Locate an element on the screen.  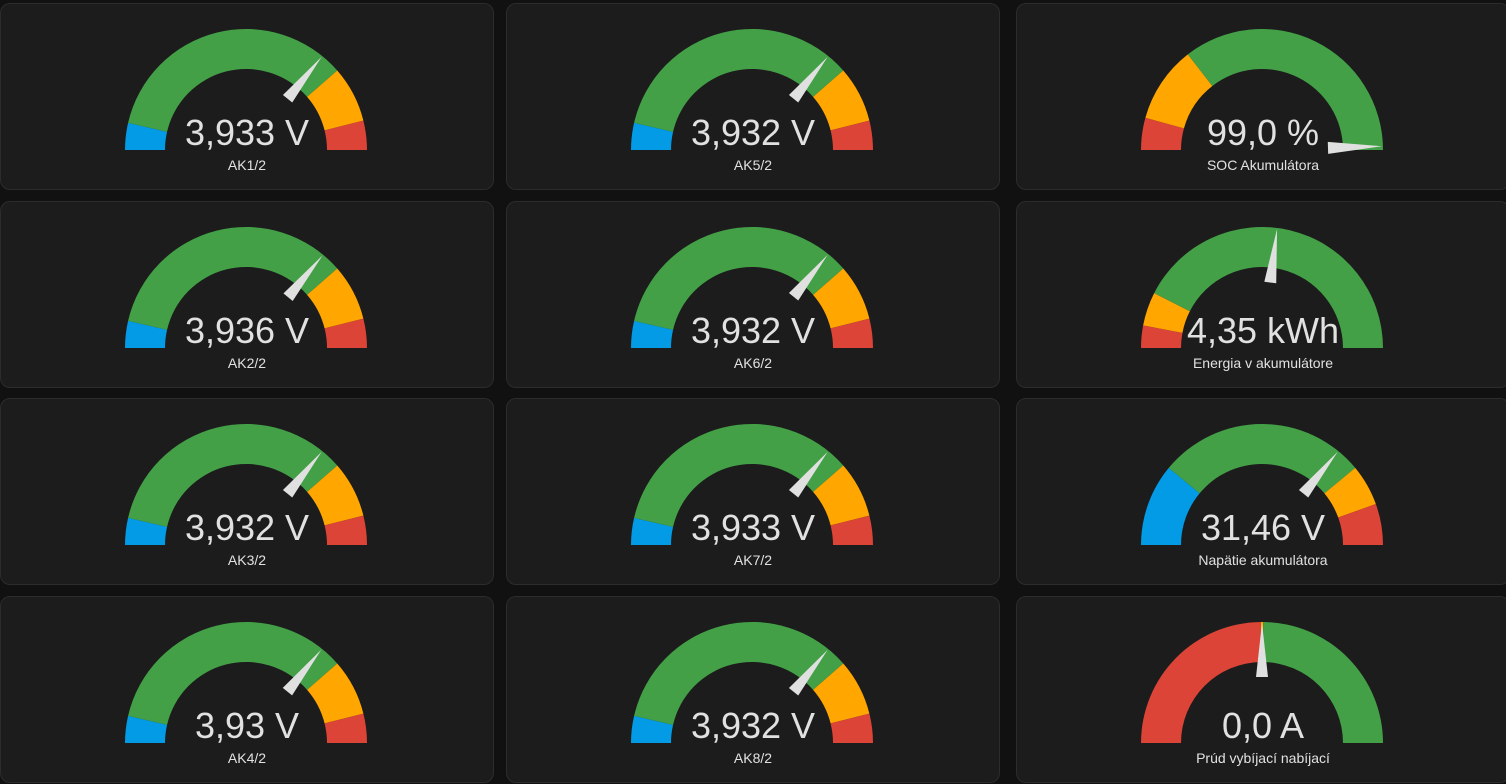
gauge-name: AK6/2 is located at coordinates (753, 363).